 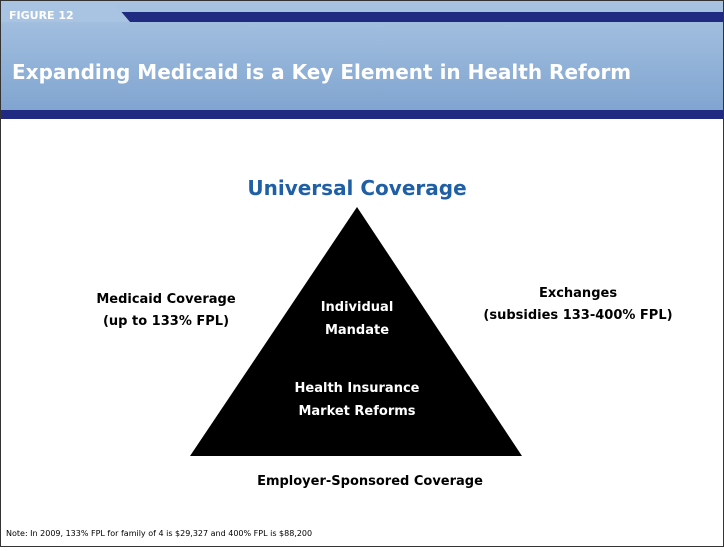 I want to click on inner-label: Mandate, so click(x=357, y=330).